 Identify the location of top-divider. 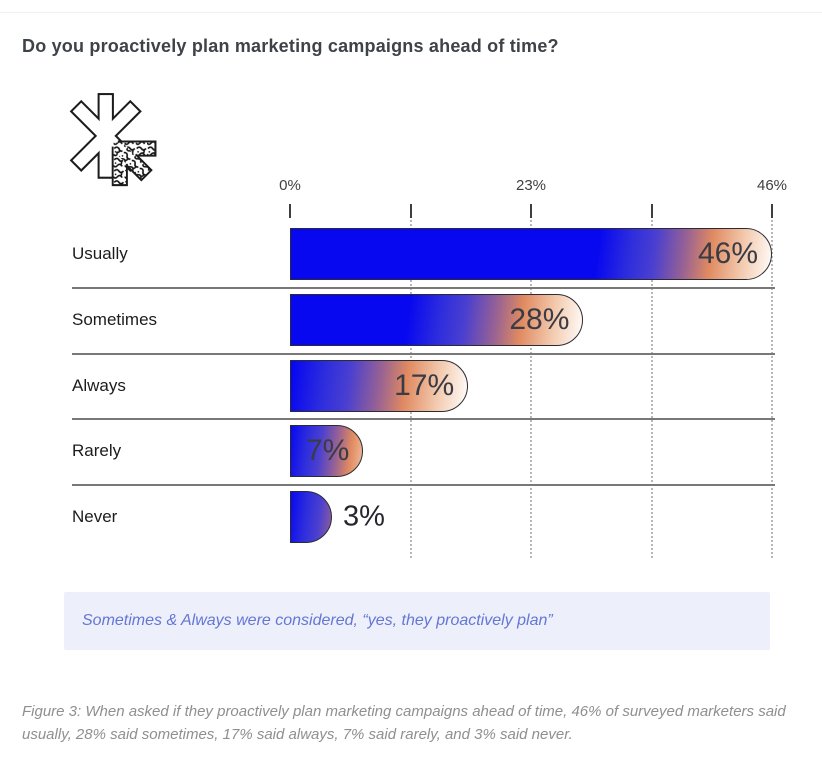
(411, 12).